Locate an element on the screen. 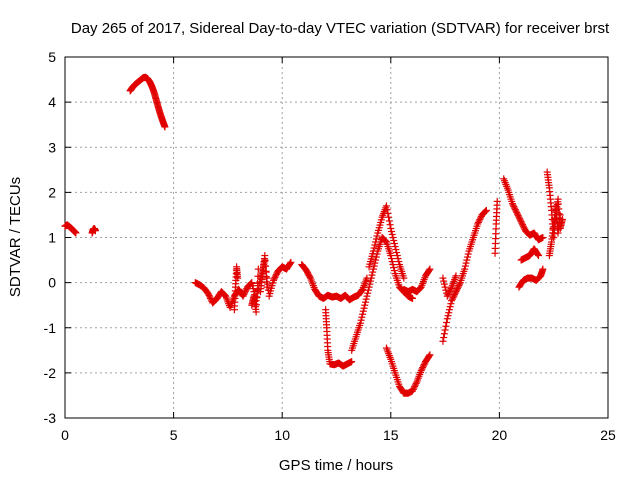  x-tick-label: 5 is located at coordinates (174, 435).